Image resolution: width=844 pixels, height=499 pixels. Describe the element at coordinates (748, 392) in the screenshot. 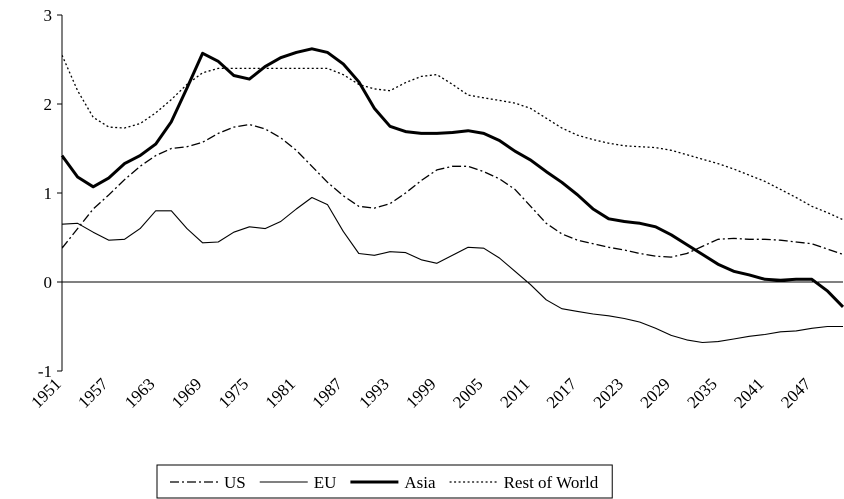

I see `x-tick-label: 2041` at that location.